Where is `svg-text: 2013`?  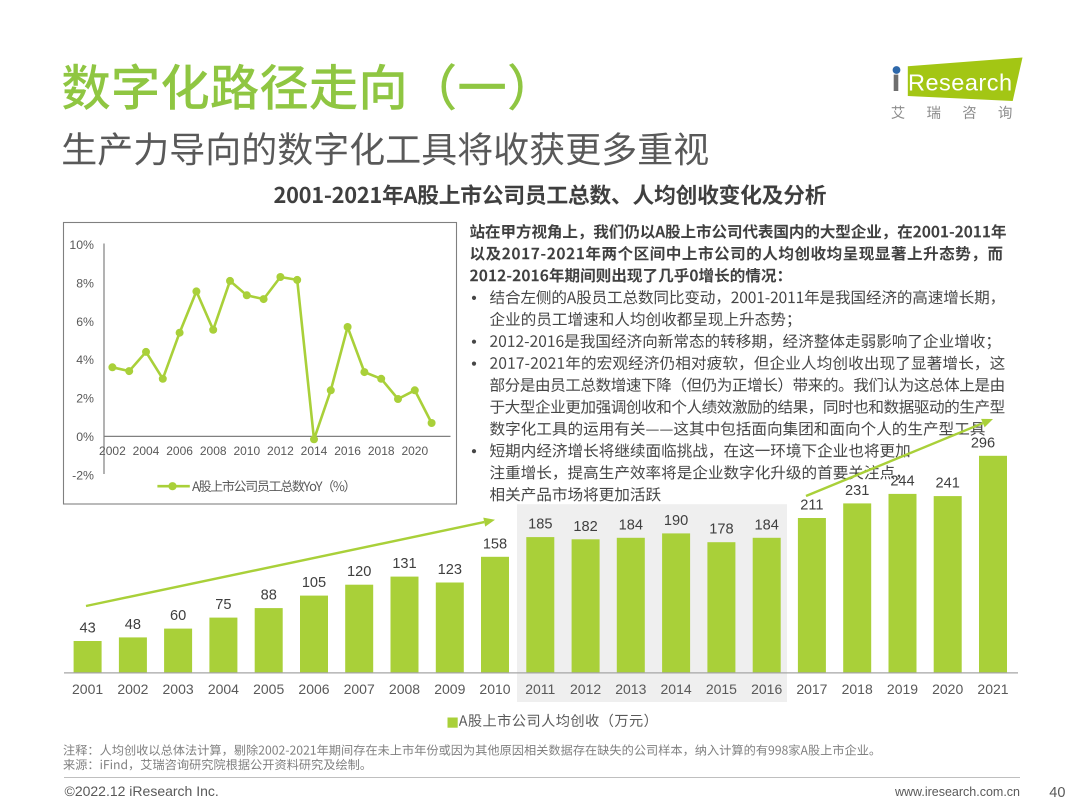 svg-text: 2013 is located at coordinates (630, 689).